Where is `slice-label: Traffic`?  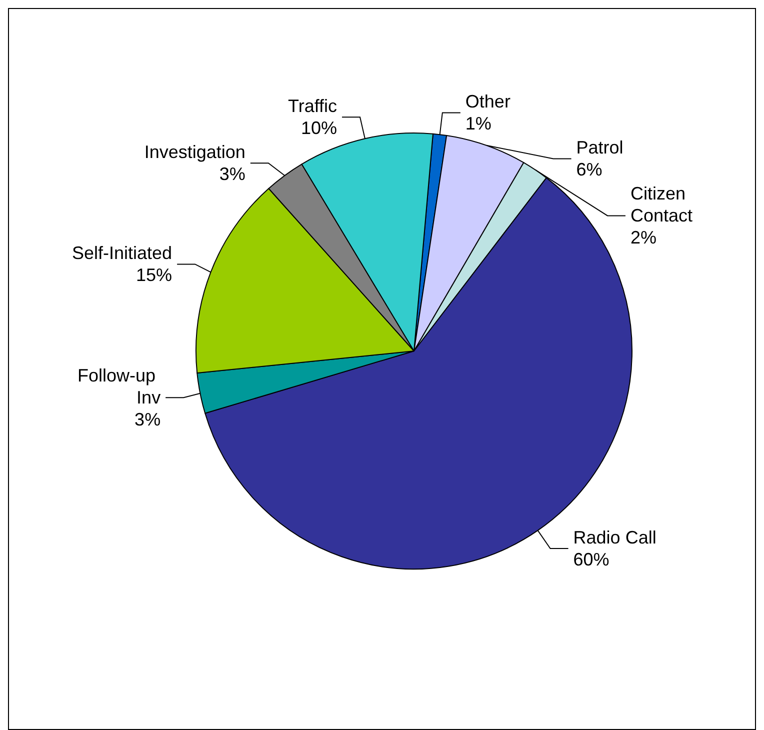
slice-label: Traffic is located at coordinates (313, 106).